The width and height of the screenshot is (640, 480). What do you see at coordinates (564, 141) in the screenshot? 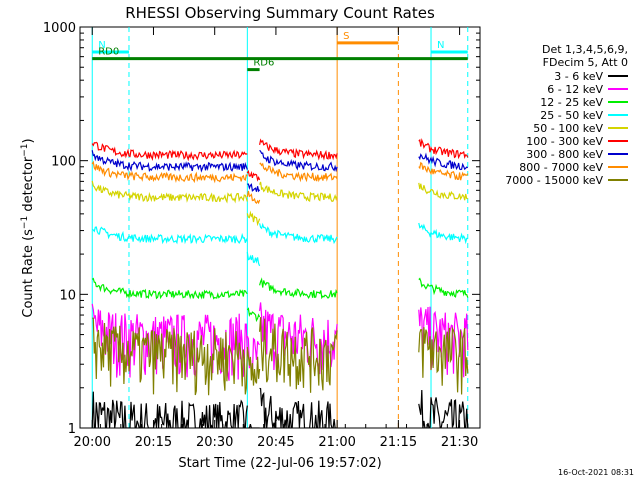
I see `legend-label: 100 - 300 keV` at bounding box center [564, 141].